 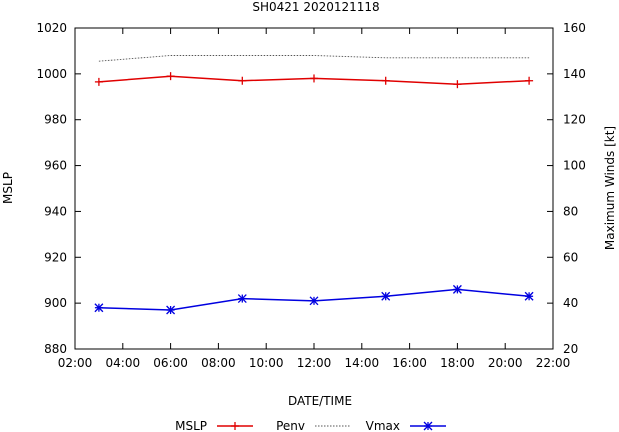 What do you see at coordinates (310, 425) in the screenshot?
I see `legend: MSLP Penv Vmax` at bounding box center [310, 425].